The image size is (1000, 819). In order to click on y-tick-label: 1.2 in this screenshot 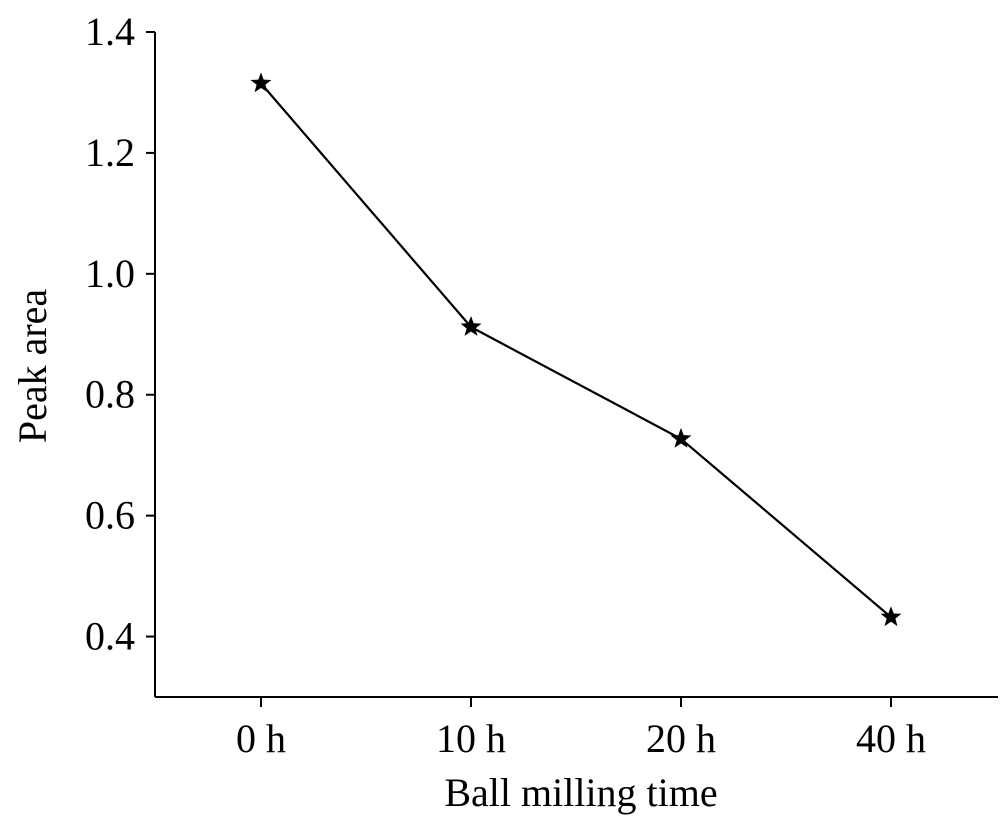, I will do `click(110, 152)`.